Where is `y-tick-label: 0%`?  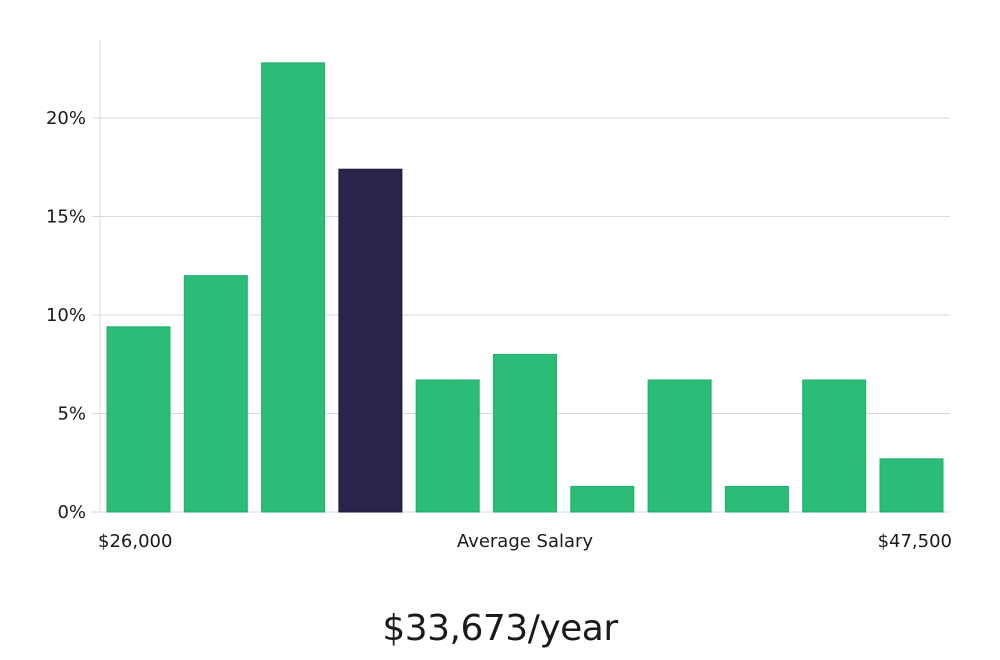
y-tick-label: 0% is located at coordinates (71, 512).